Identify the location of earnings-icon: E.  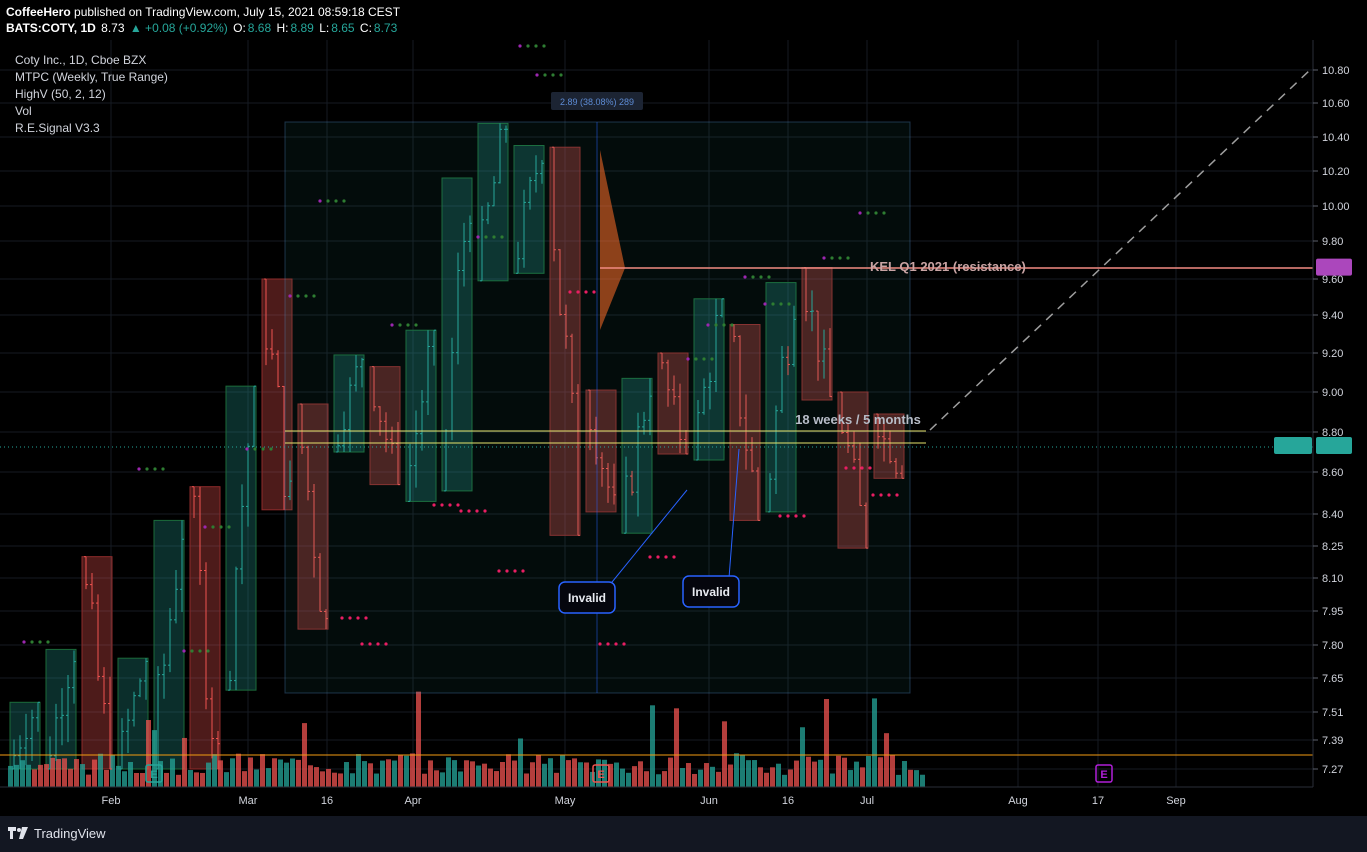
(153, 775).